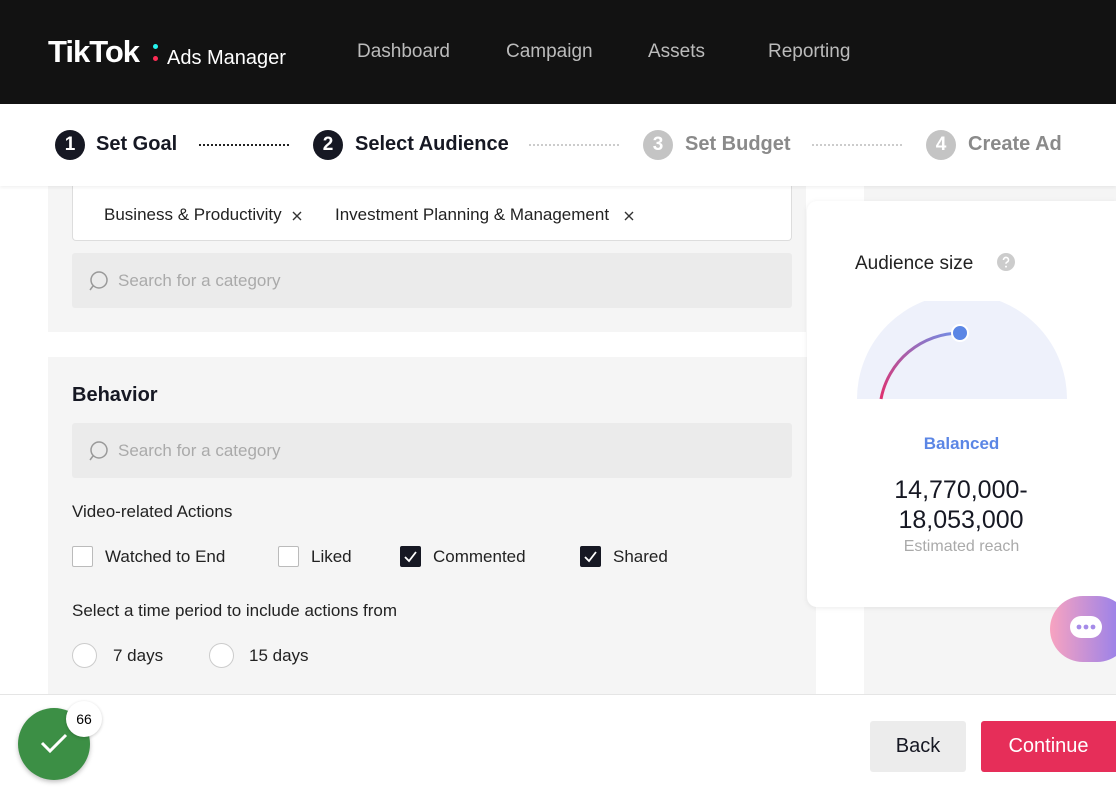 The image size is (1116, 794). What do you see at coordinates (279, 655) in the screenshot?
I see `radio-label: 15 days` at bounding box center [279, 655].